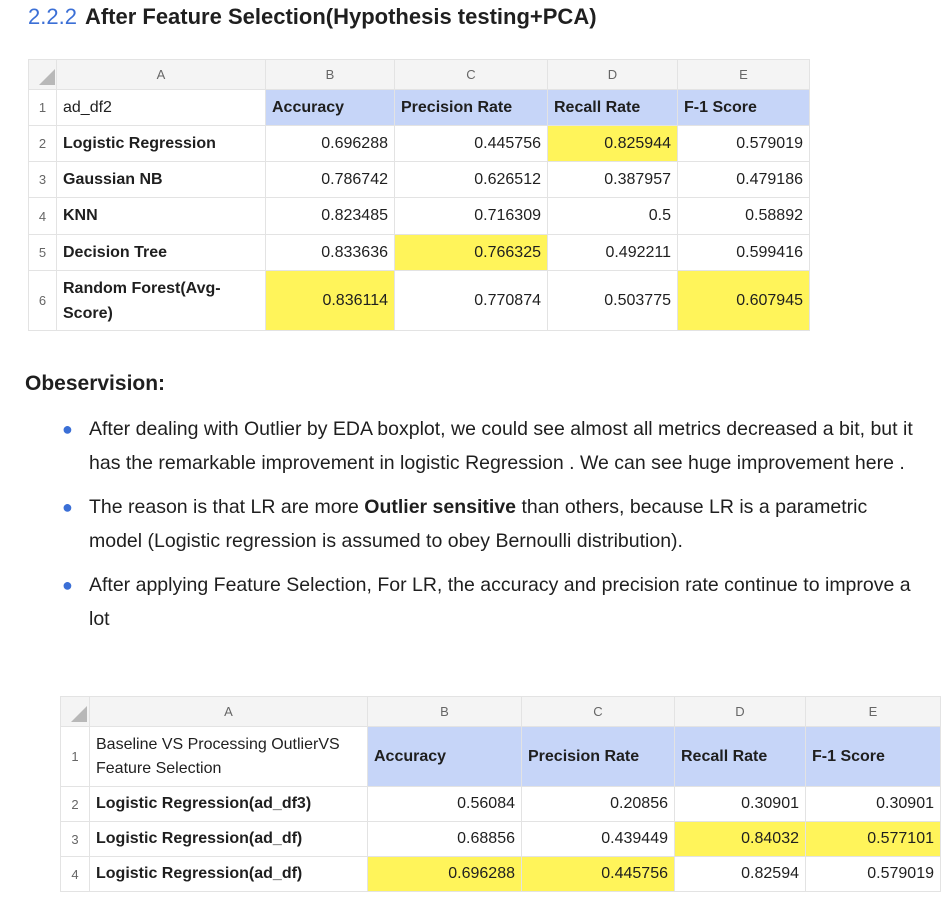 The height and width of the screenshot is (907, 945). Describe the element at coordinates (743, 216) in the screenshot. I see `table-cell: 0.58892` at that location.